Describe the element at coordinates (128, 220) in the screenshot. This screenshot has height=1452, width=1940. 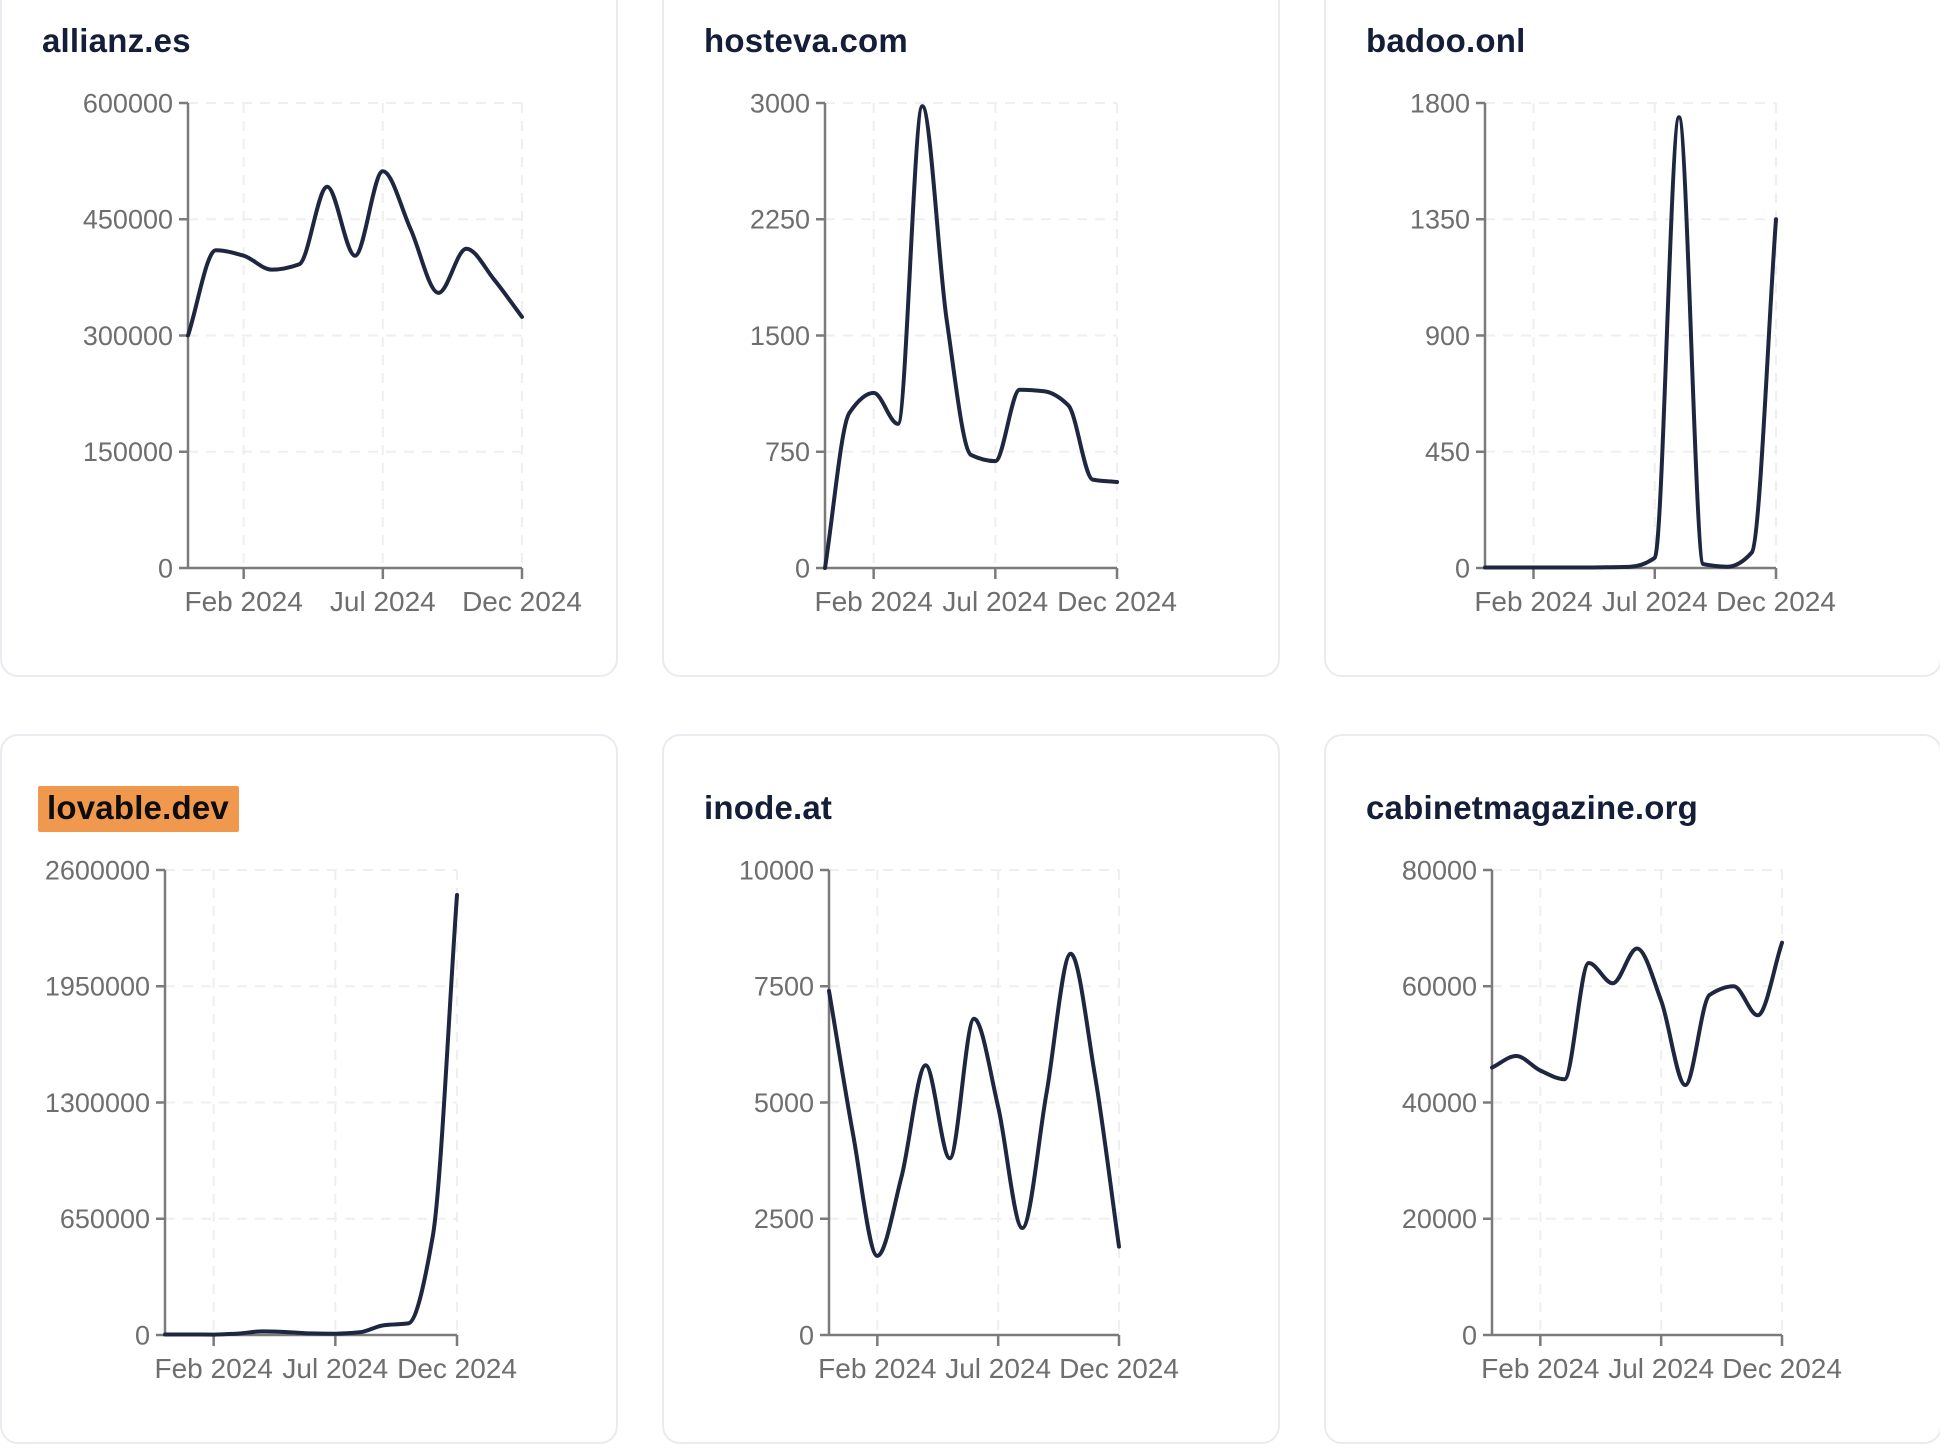
I see `y-tick-label: 450000` at that location.